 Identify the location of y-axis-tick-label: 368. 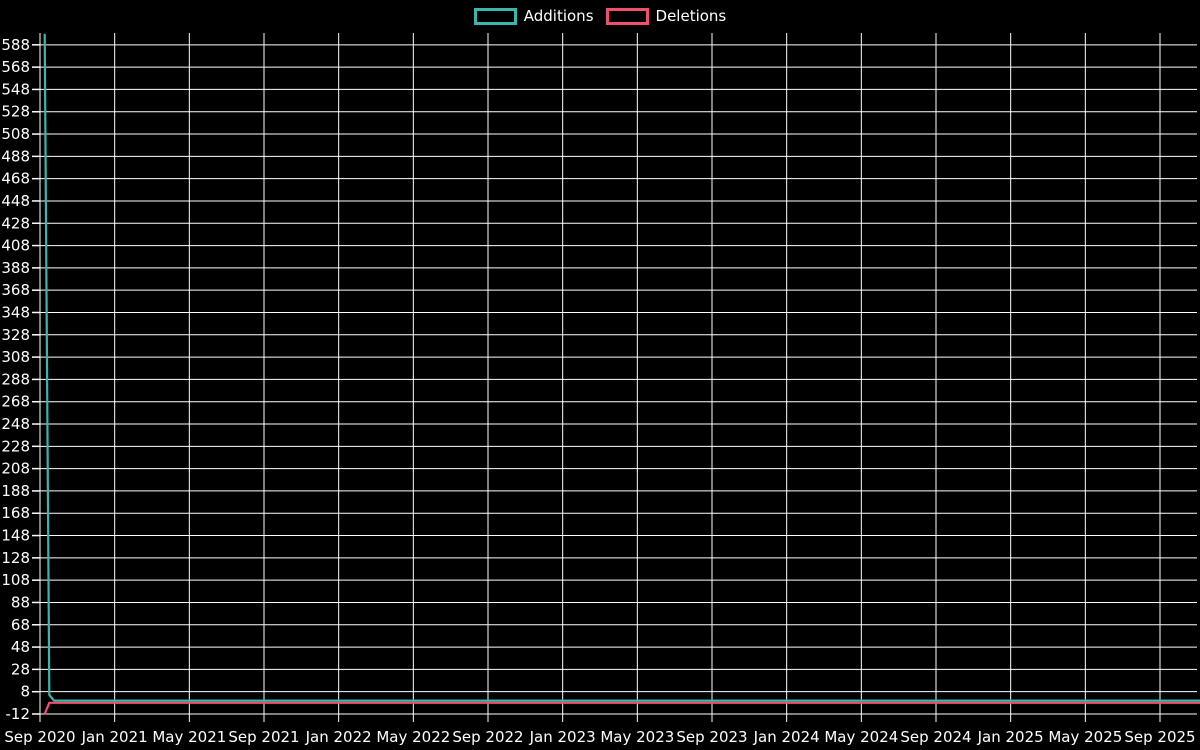
(15, 290).